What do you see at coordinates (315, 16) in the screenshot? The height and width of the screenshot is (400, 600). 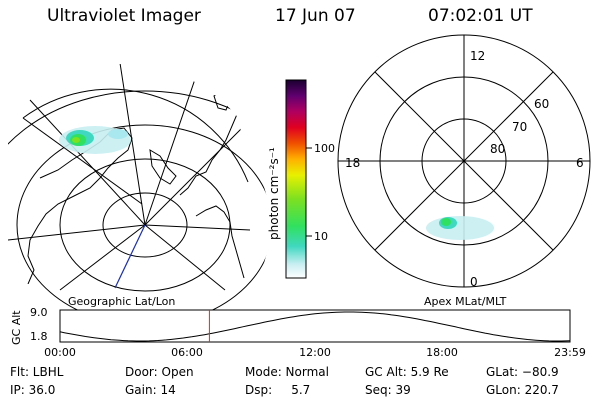 I see `date-label: 17 Jun 07` at bounding box center [315, 16].